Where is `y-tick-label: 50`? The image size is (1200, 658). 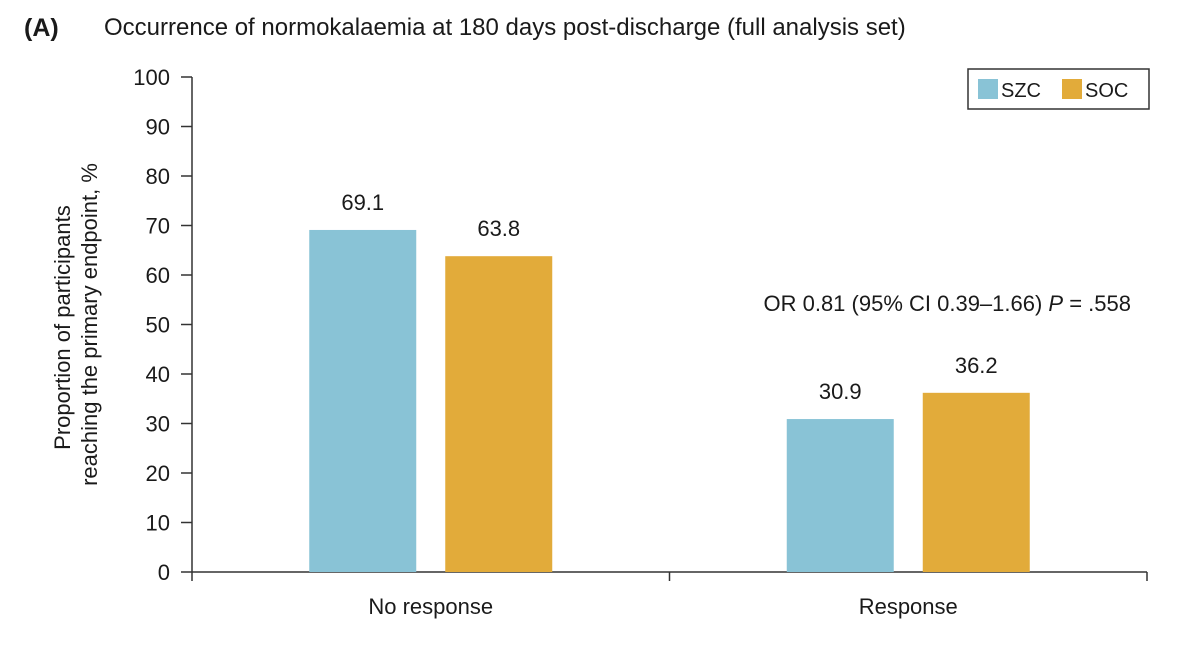 y-tick-label: 50 is located at coordinates (158, 325).